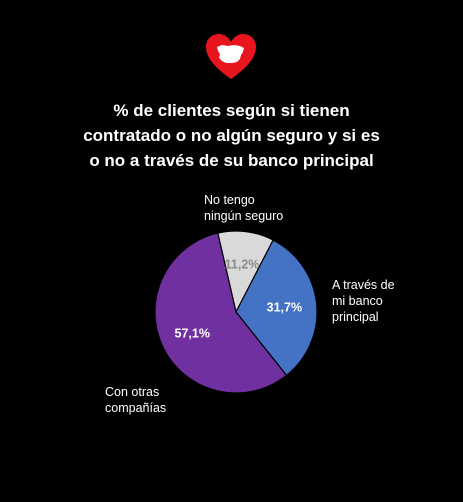 The width and height of the screenshot is (463, 502). I want to click on pie-slices, so click(236, 312).